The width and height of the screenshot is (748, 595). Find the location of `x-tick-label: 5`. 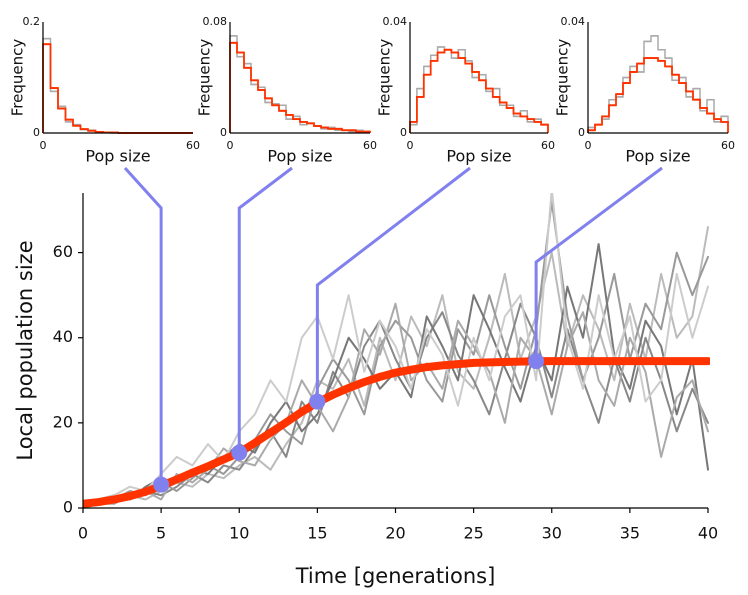

x-tick-label: 5 is located at coordinates (161, 533).